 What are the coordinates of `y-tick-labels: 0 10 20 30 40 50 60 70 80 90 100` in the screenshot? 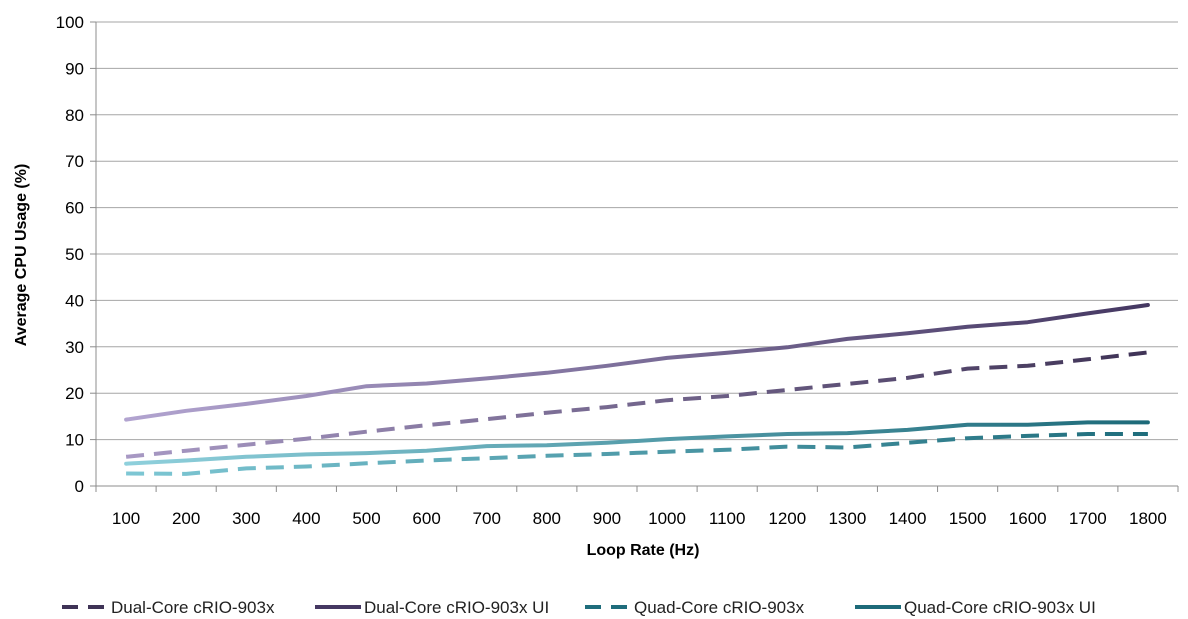 It's located at (70, 254).